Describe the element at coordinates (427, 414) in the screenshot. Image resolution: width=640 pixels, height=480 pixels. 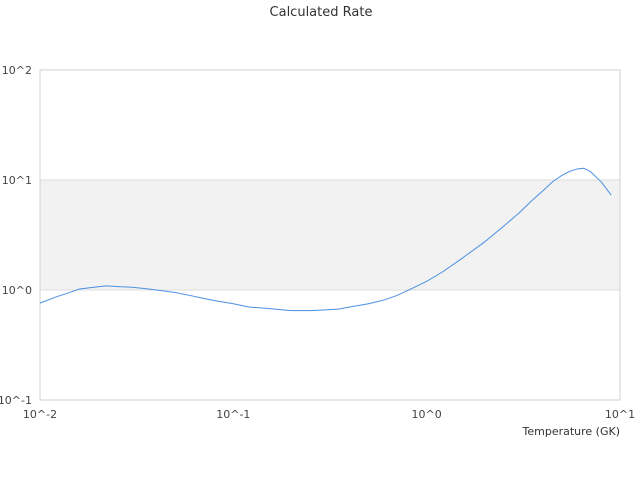
I see `x-tick-label: 10^0` at that location.